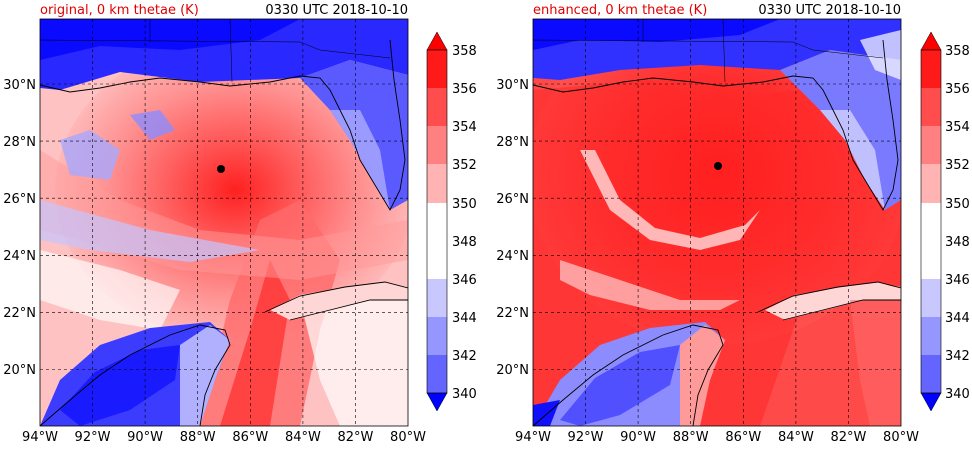 The width and height of the screenshot is (972, 453). What do you see at coordinates (829, 10) in the screenshot?
I see `panel-enhanced-time: 0330 UTC 2018-10-10` at bounding box center [829, 10].